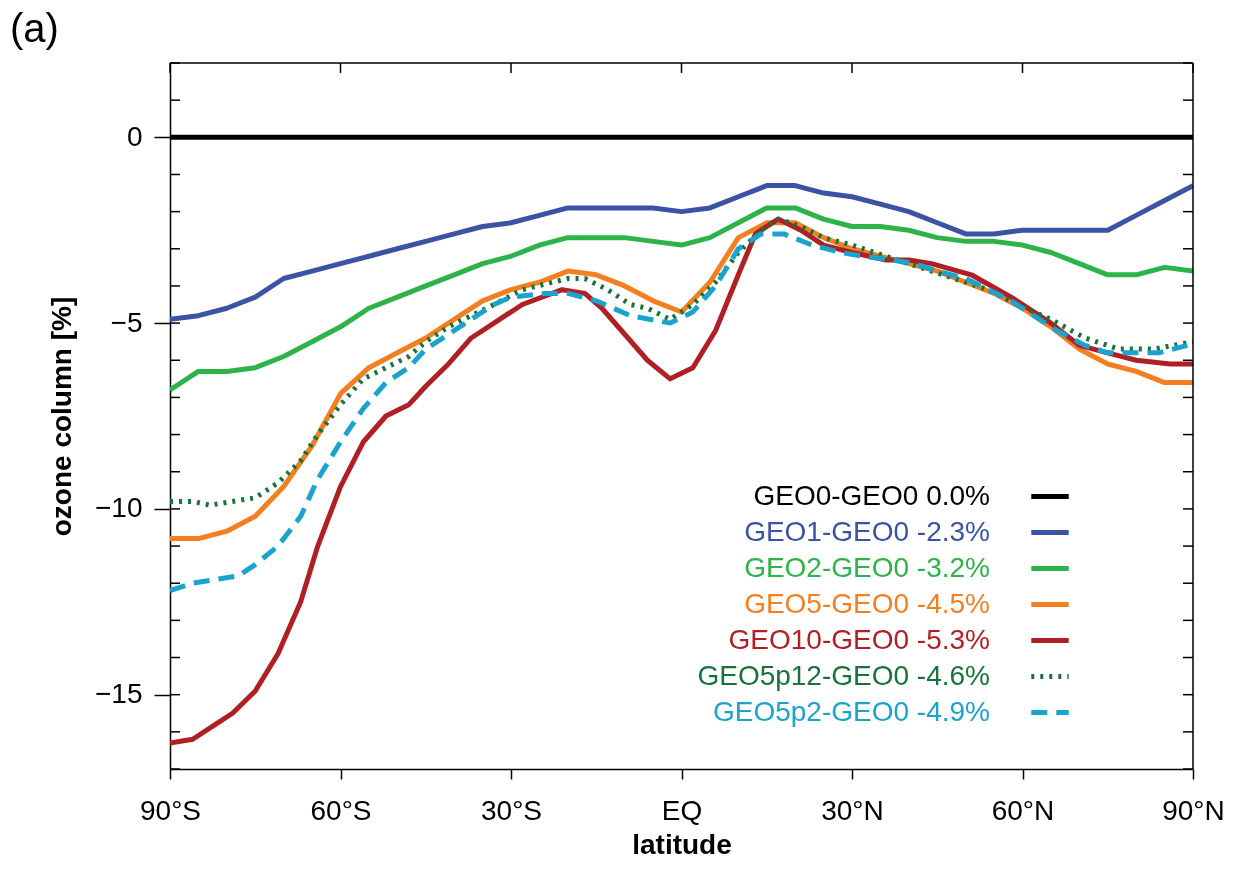  I want to click on legend-label: GEO5-GEO0 -4.5%, so click(867, 603).